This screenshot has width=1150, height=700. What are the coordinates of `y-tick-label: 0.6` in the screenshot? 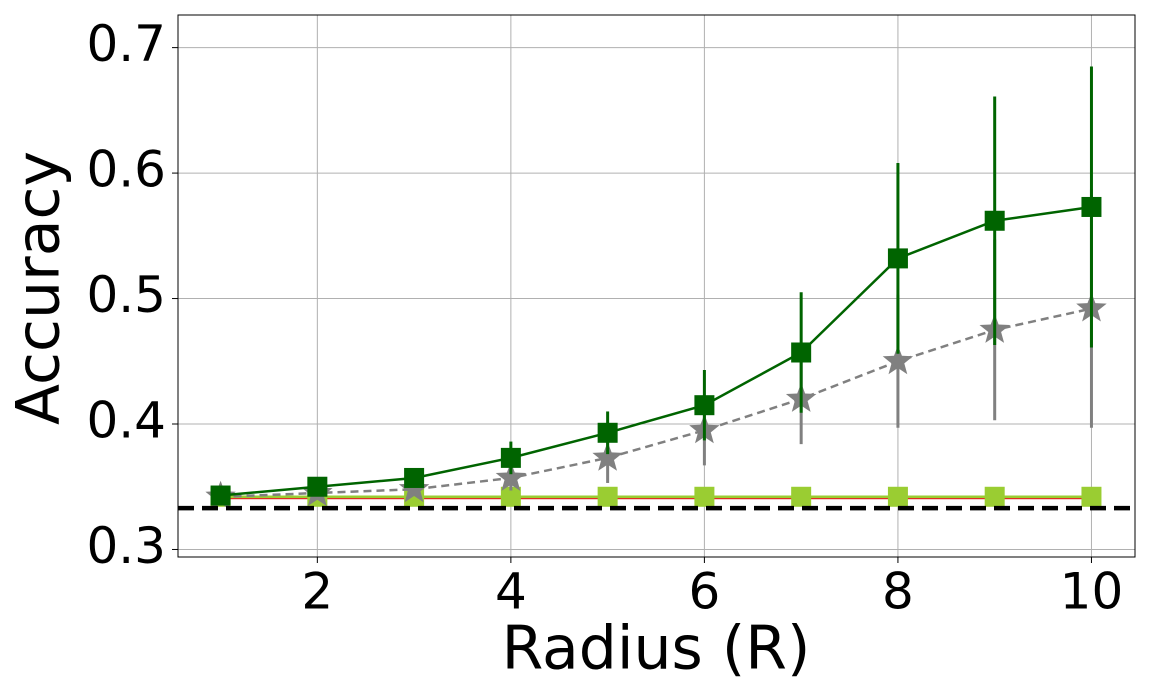 It's located at (126, 170).